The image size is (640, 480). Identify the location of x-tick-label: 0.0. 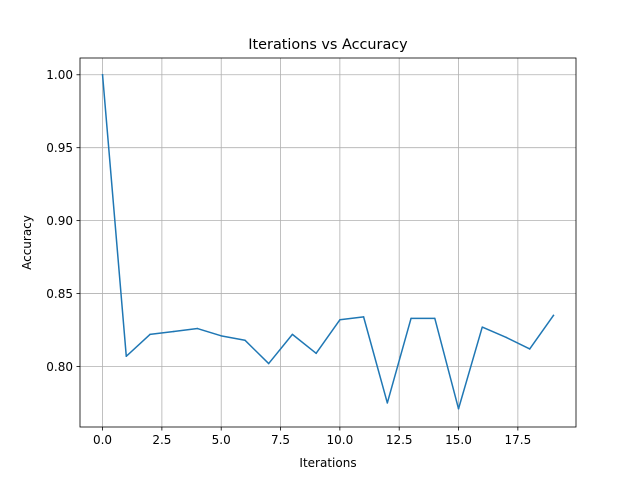
(102, 440).